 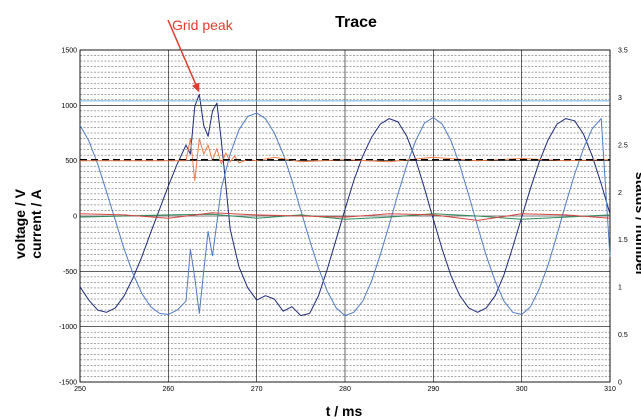 I want to click on x-tick-label: 260, so click(x=168, y=389).